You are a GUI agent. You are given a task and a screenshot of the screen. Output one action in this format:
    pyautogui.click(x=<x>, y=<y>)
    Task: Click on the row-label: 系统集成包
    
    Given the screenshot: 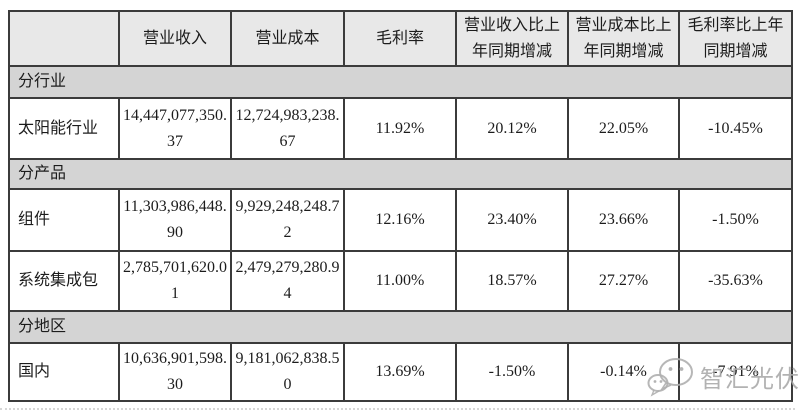 What is the action you would take?
    pyautogui.click(x=64, y=281)
    